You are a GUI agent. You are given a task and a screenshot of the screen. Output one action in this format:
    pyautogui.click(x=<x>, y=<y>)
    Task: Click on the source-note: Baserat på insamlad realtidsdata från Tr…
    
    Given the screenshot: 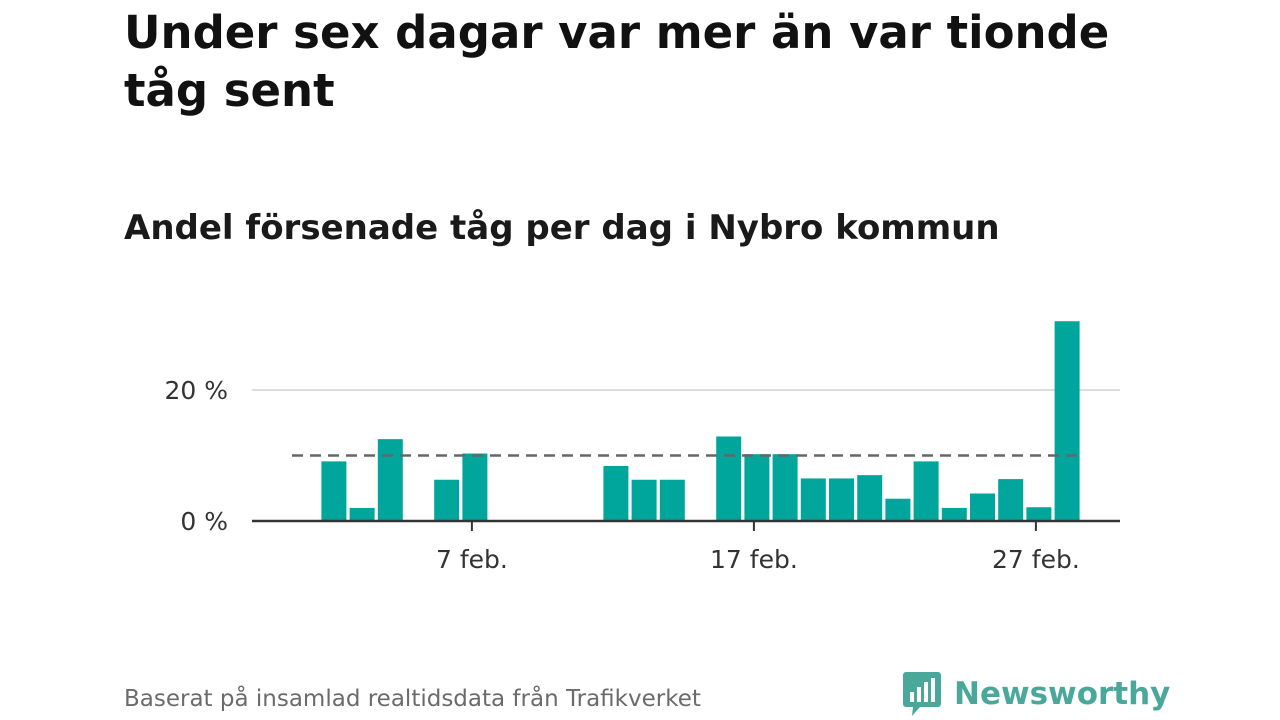 What is the action you would take?
    pyautogui.click(x=412, y=699)
    